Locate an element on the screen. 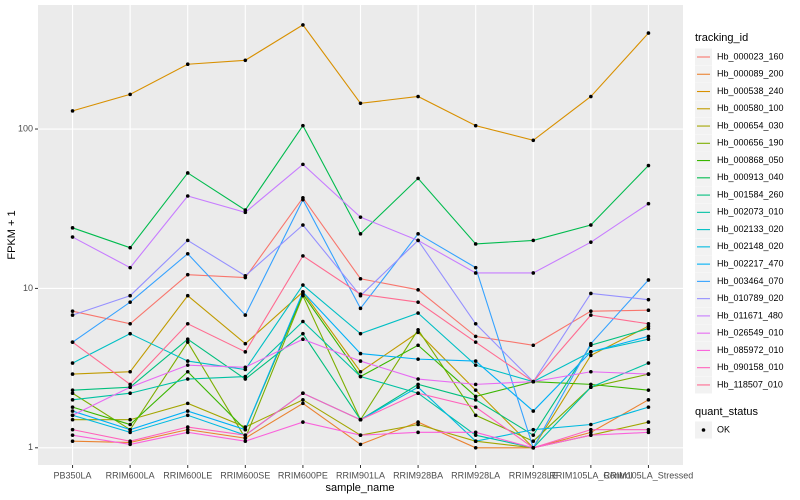  legend-label: Hb_010789_020 is located at coordinates (750, 298).